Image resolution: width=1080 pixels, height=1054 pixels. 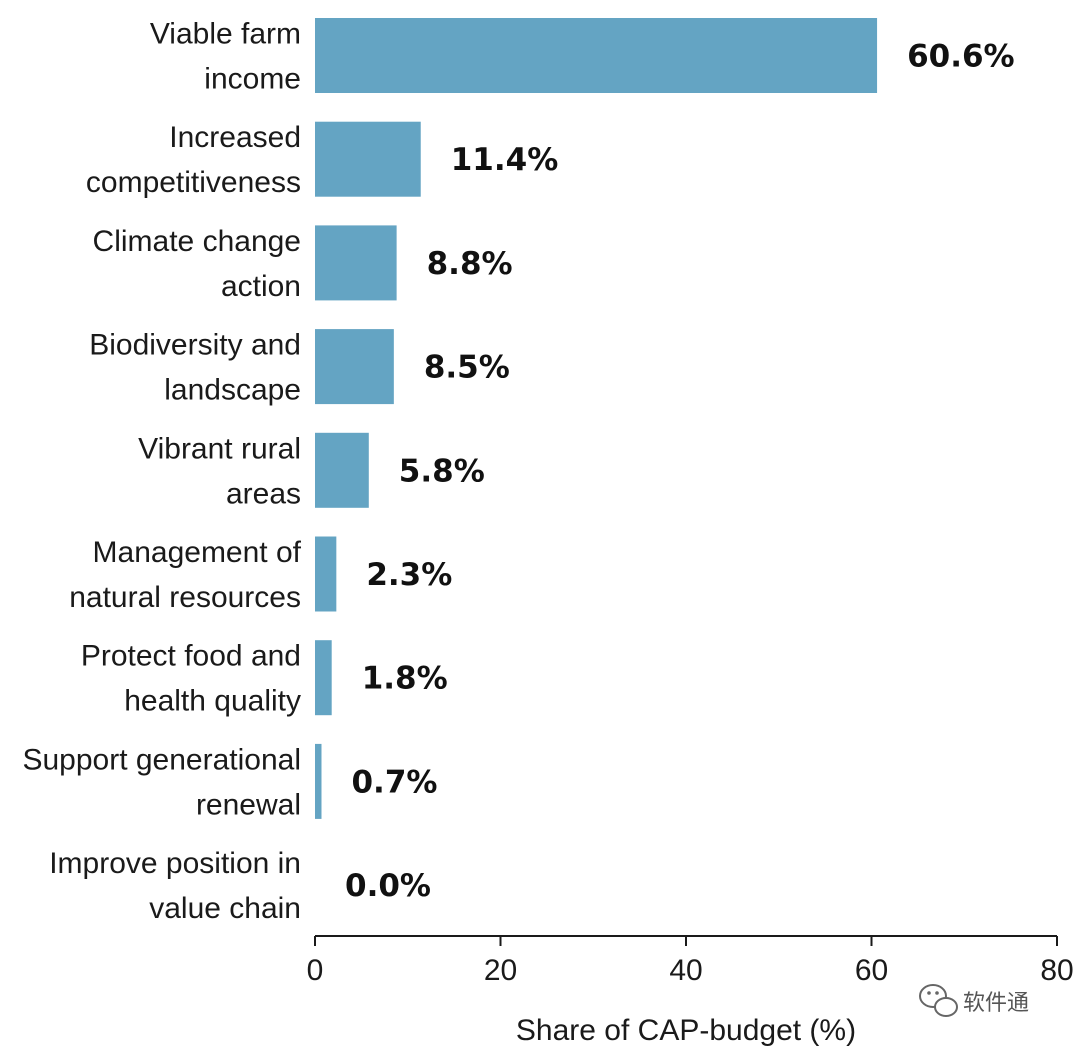 I want to click on category-label: Vibrant rural, so click(x=219, y=448).